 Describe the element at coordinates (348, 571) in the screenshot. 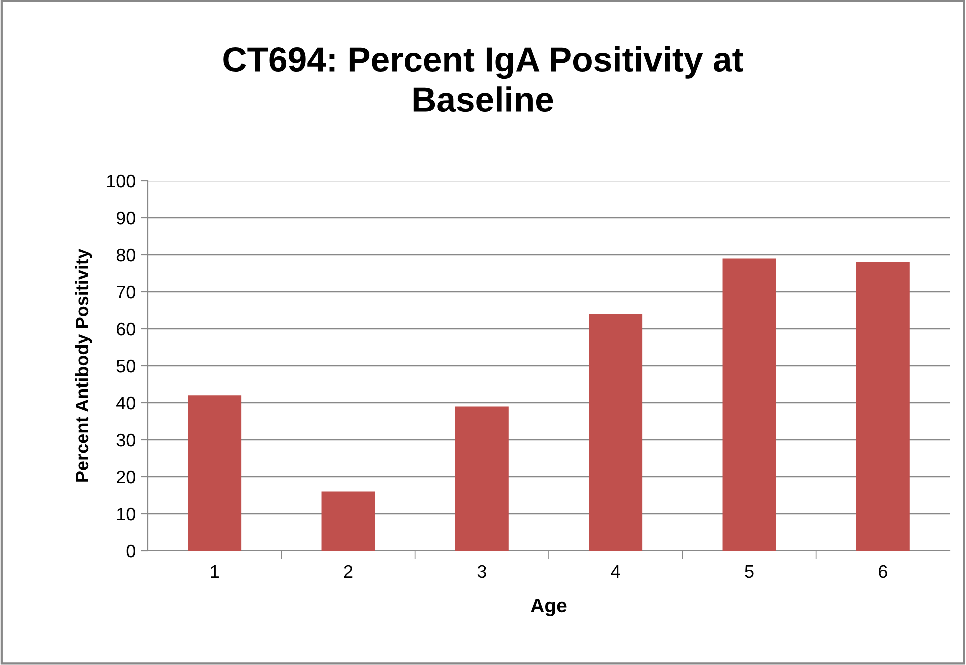

I see `x-tick-label: 2` at that location.